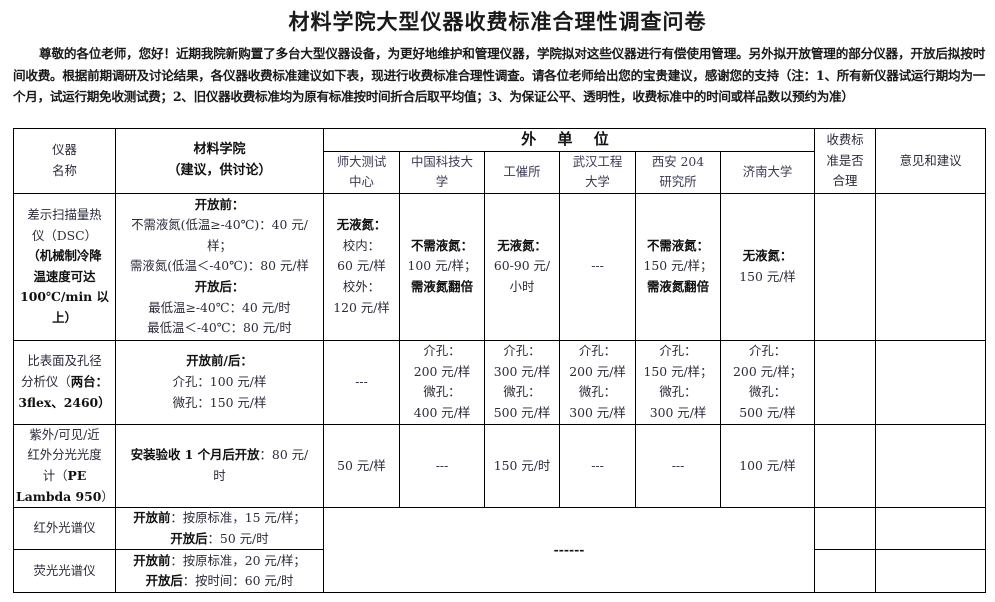  What do you see at coordinates (219, 225) in the screenshot?
I see `text-segment: 不需液氮(低温≥-40℃)：40 元/` at bounding box center [219, 225].